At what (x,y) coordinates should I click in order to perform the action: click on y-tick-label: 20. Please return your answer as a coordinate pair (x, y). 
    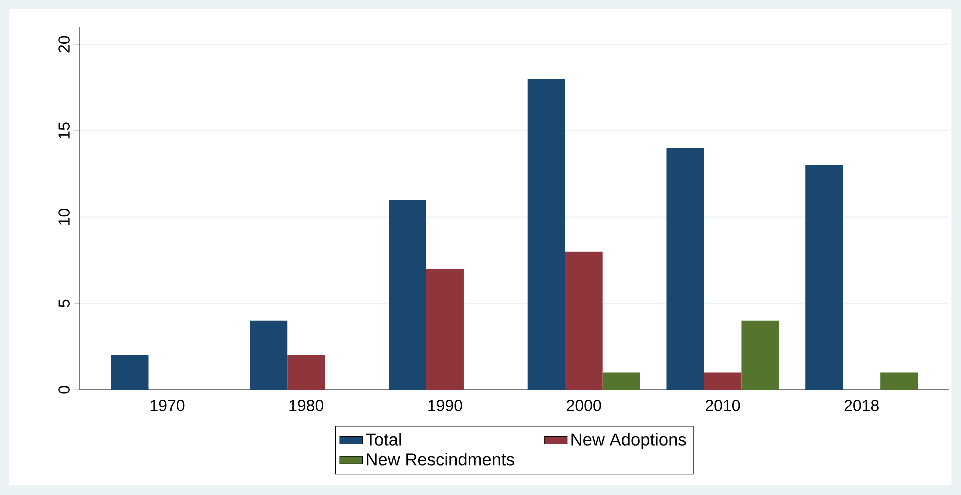
    Looking at the image, I should click on (64, 44).